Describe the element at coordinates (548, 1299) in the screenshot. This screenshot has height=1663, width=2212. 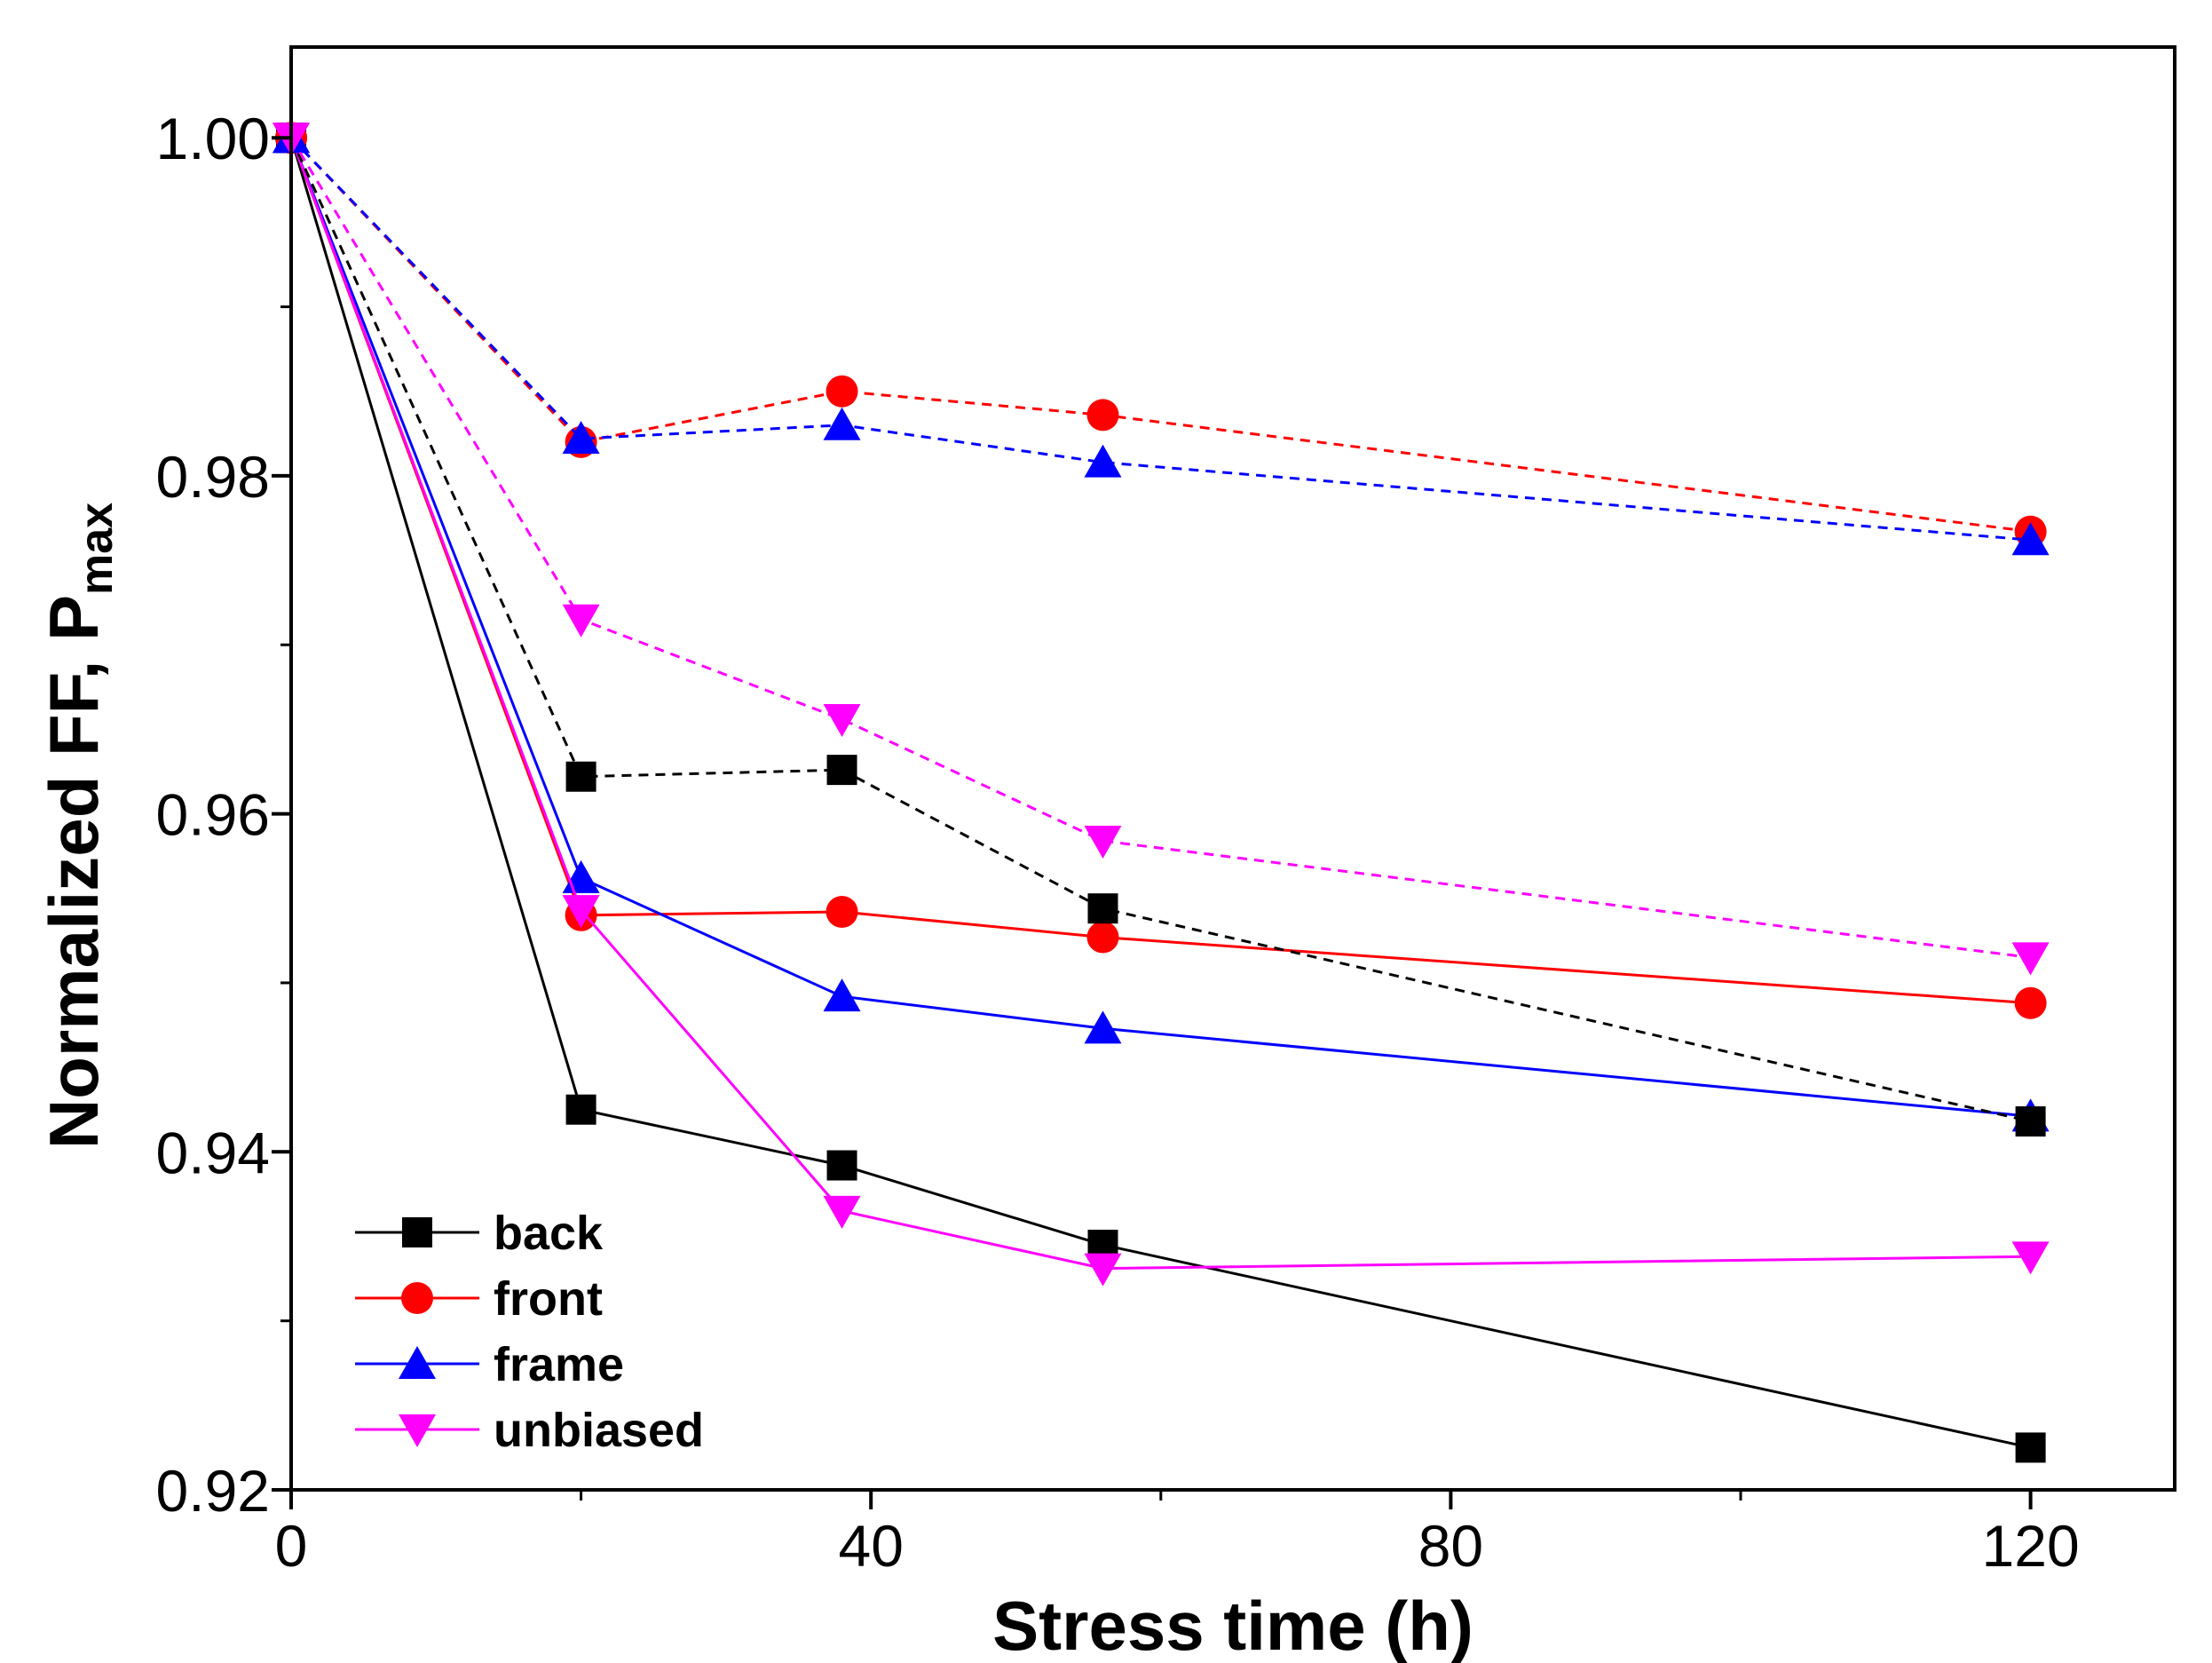
I see `legend-label: front` at that location.